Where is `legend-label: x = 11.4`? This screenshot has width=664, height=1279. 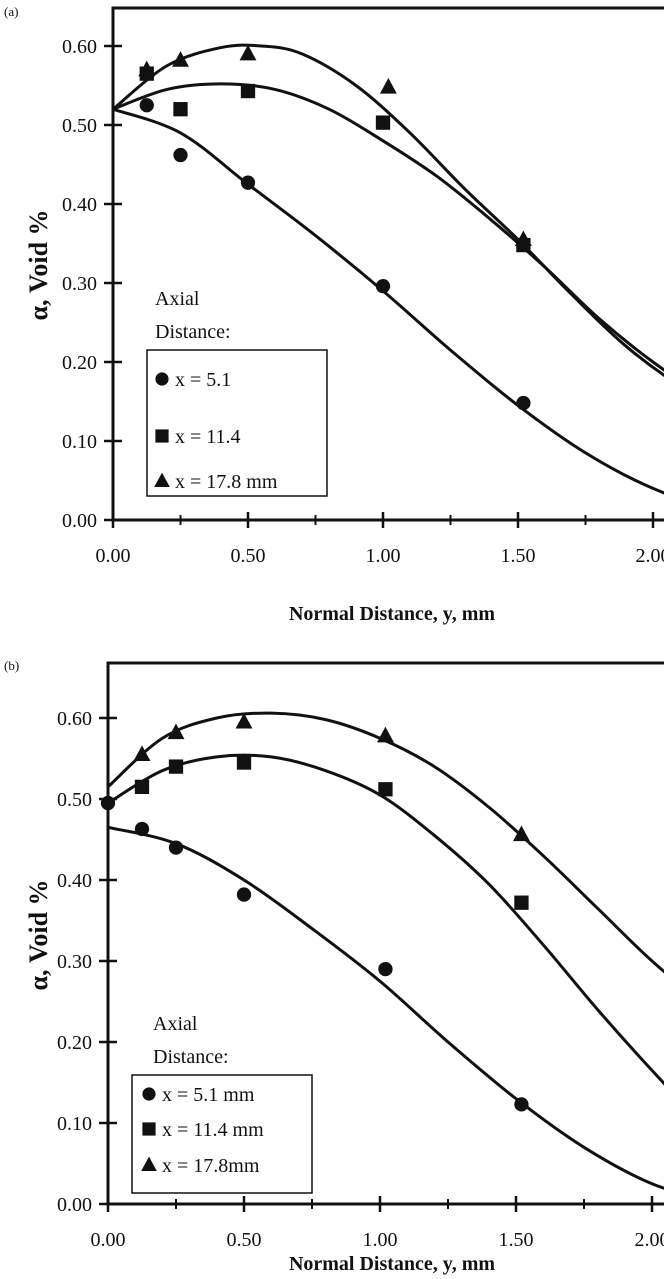 legend-label: x = 11.4 is located at coordinates (208, 437).